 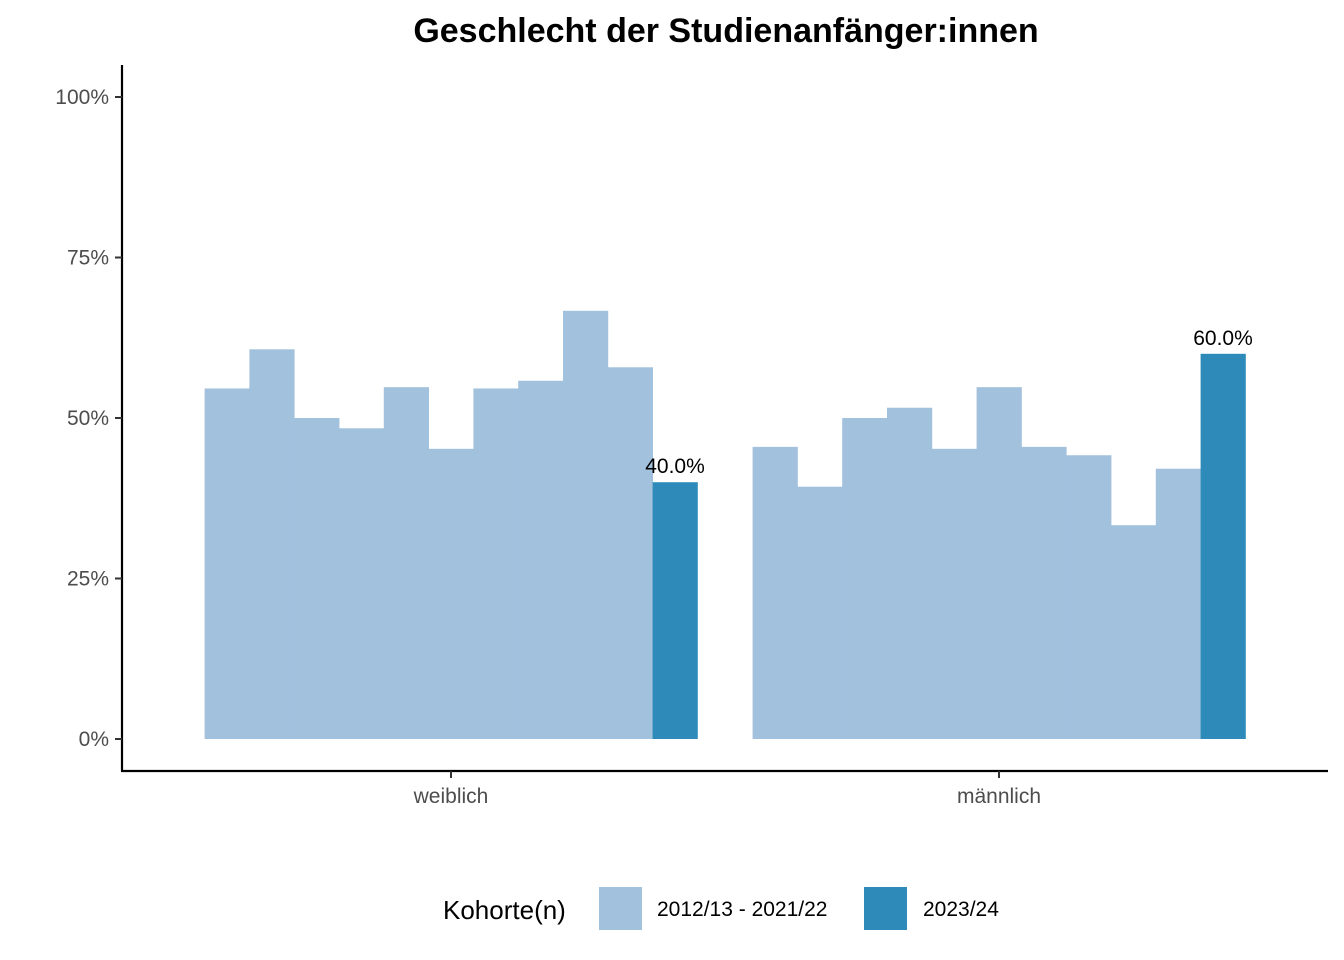 What do you see at coordinates (675, 466) in the screenshot?
I see `data-label-0: 40.0%` at bounding box center [675, 466].